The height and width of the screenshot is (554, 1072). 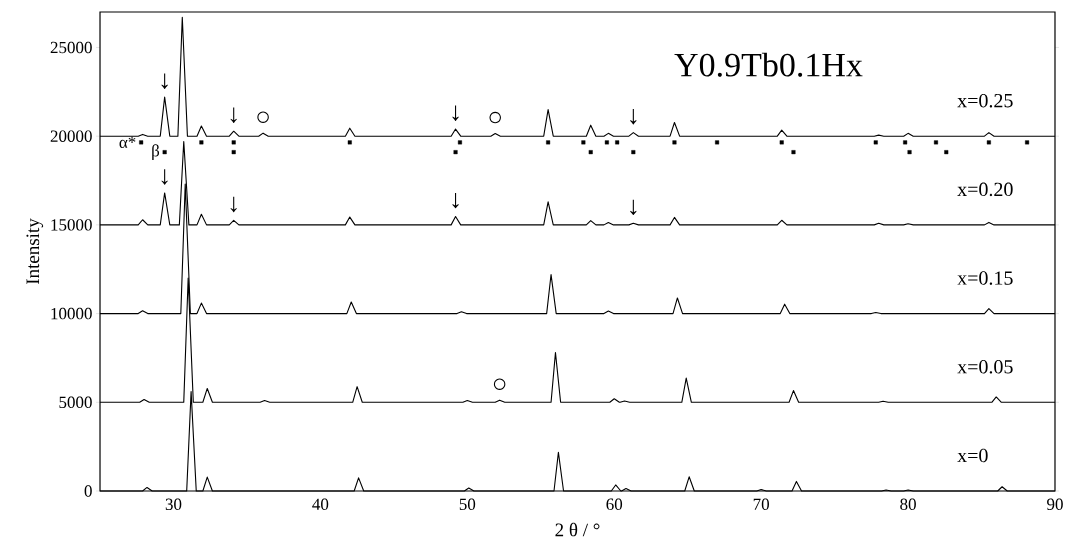 What do you see at coordinates (127, 142) in the screenshot?
I see `series-label: α*` at bounding box center [127, 142].